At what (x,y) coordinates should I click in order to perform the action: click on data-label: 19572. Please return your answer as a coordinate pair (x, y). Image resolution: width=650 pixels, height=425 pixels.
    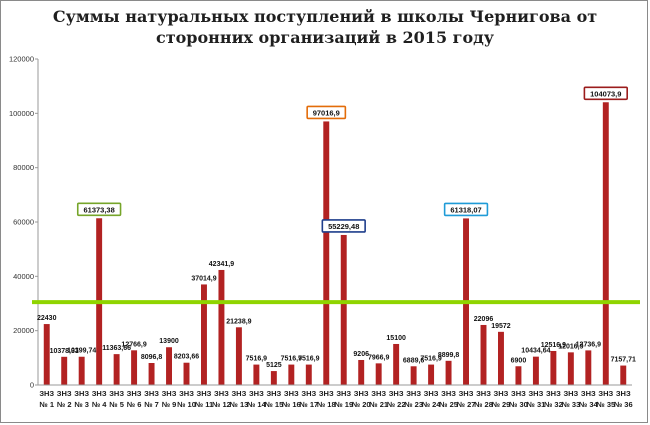
    Looking at the image, I should click on (501, 326).